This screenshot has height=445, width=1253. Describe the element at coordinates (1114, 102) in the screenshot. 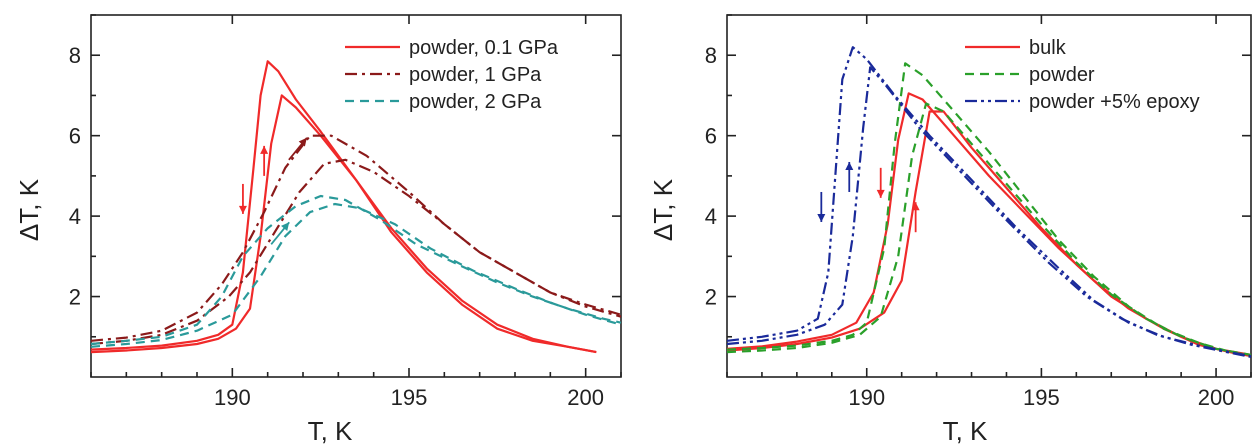

I see `right-legend-label: powder +5% epoxy` at that location.